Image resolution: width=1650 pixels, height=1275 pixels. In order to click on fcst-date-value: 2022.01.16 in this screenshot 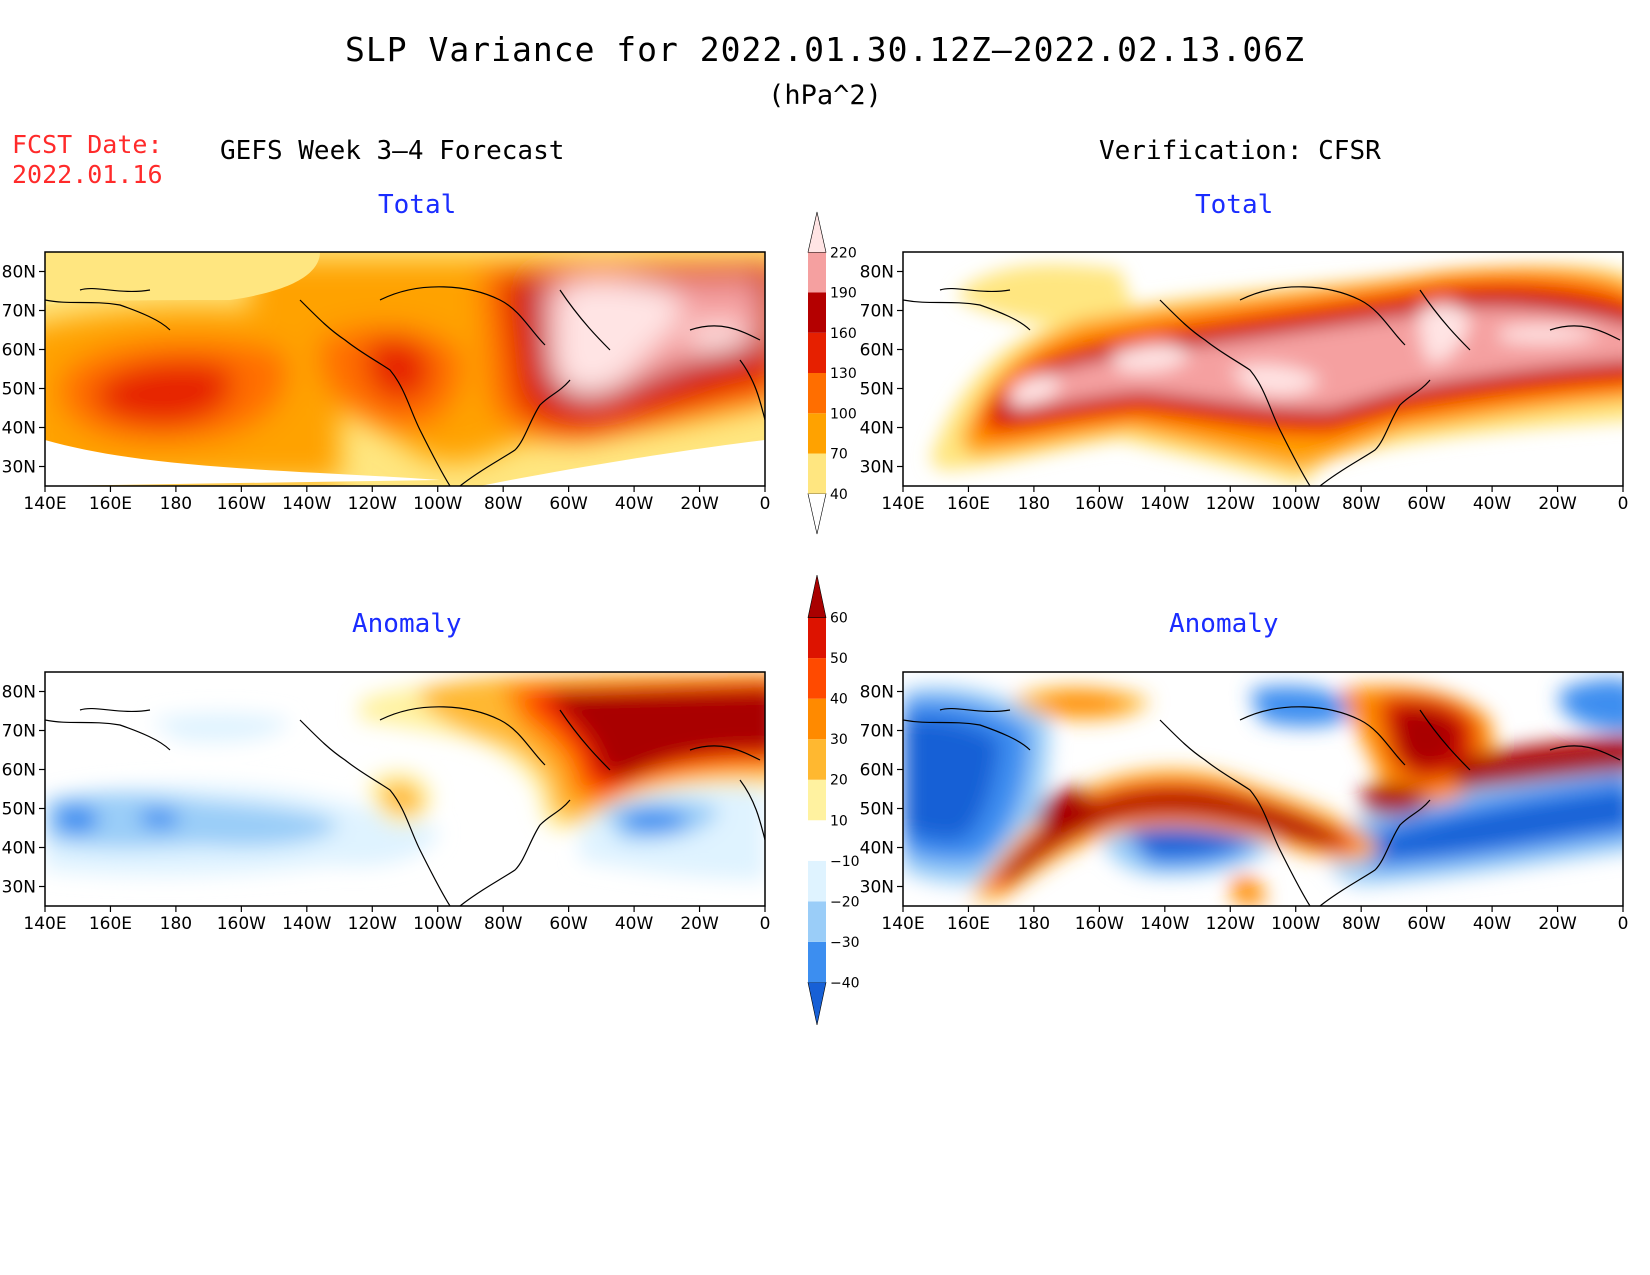, I will do `click(87, 174)`.